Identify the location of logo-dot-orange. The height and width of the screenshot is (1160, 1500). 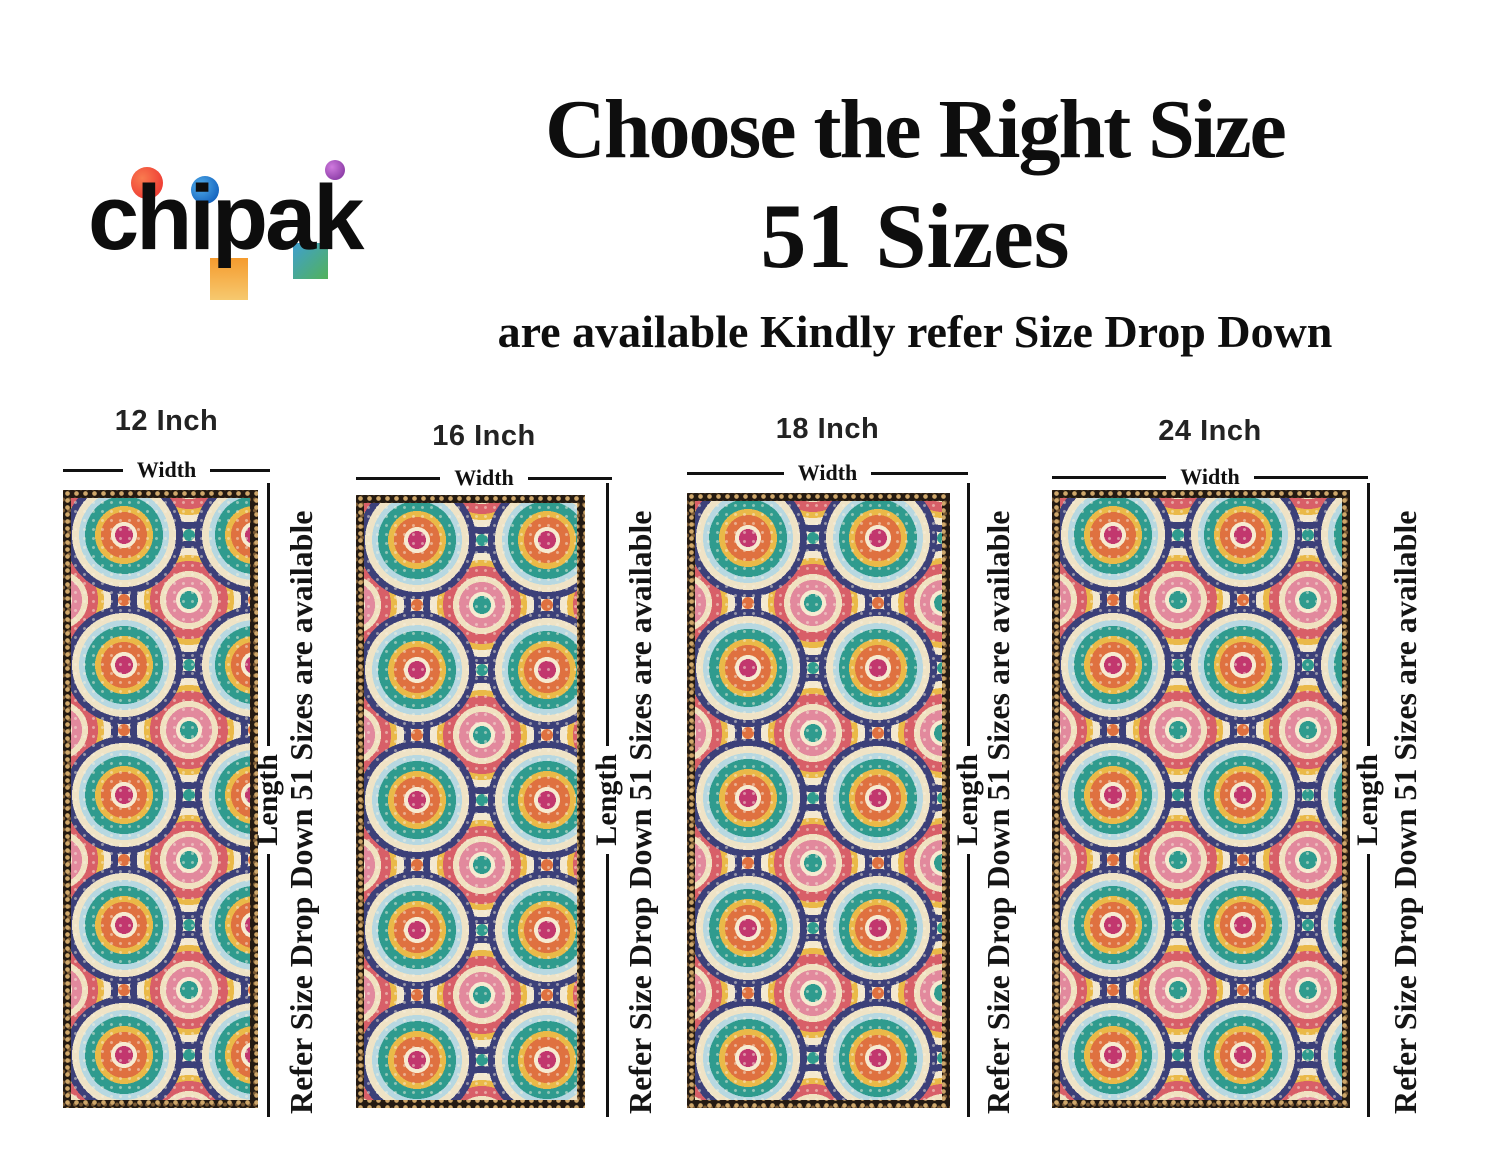
(147, 183).